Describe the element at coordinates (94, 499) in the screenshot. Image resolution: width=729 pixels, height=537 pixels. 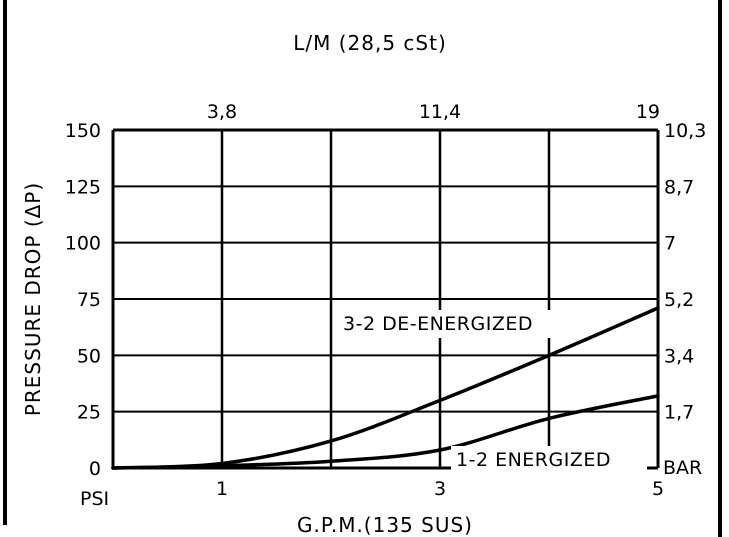
I see `y-unit-label: PSI` at that location.